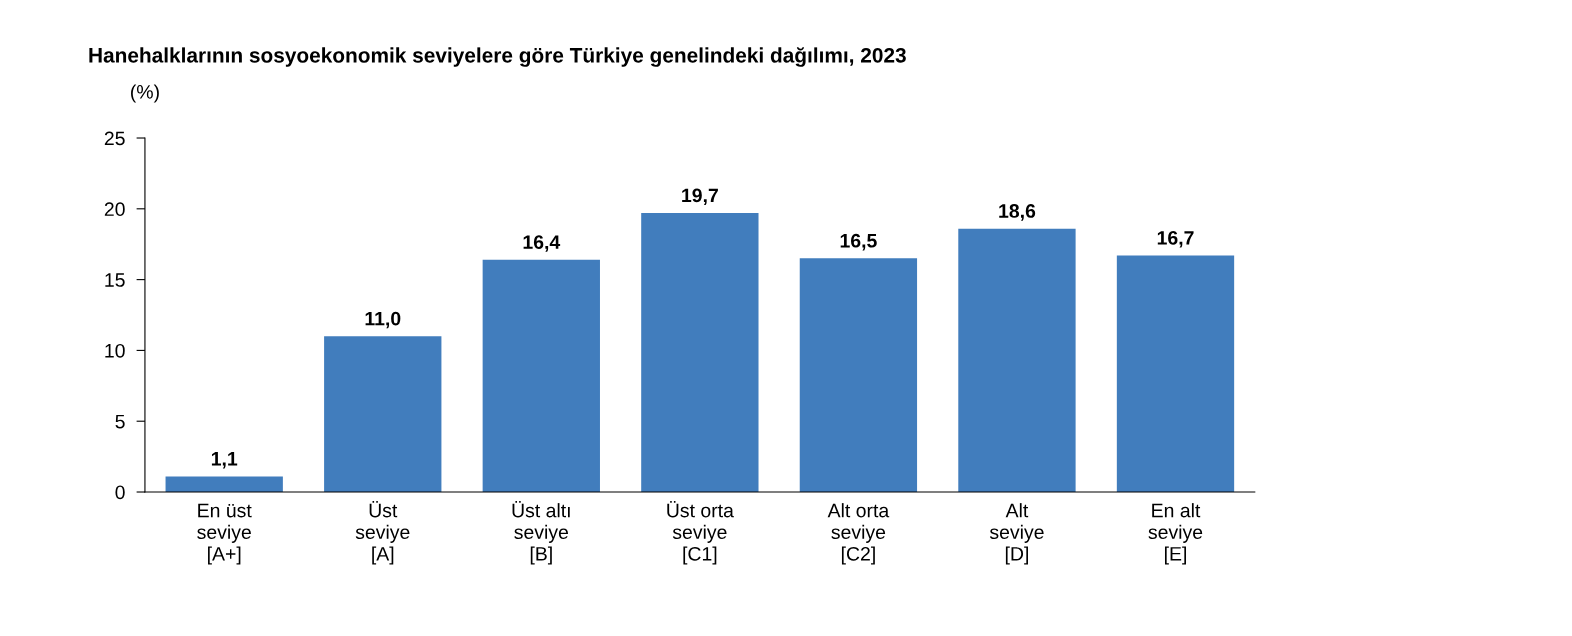 This screenshot has width=1572, height=636. Describe the element at coordinates (700, 532) in the screenshot. I see `x-tick-label: Üst orta seviye [C1]` at that location.